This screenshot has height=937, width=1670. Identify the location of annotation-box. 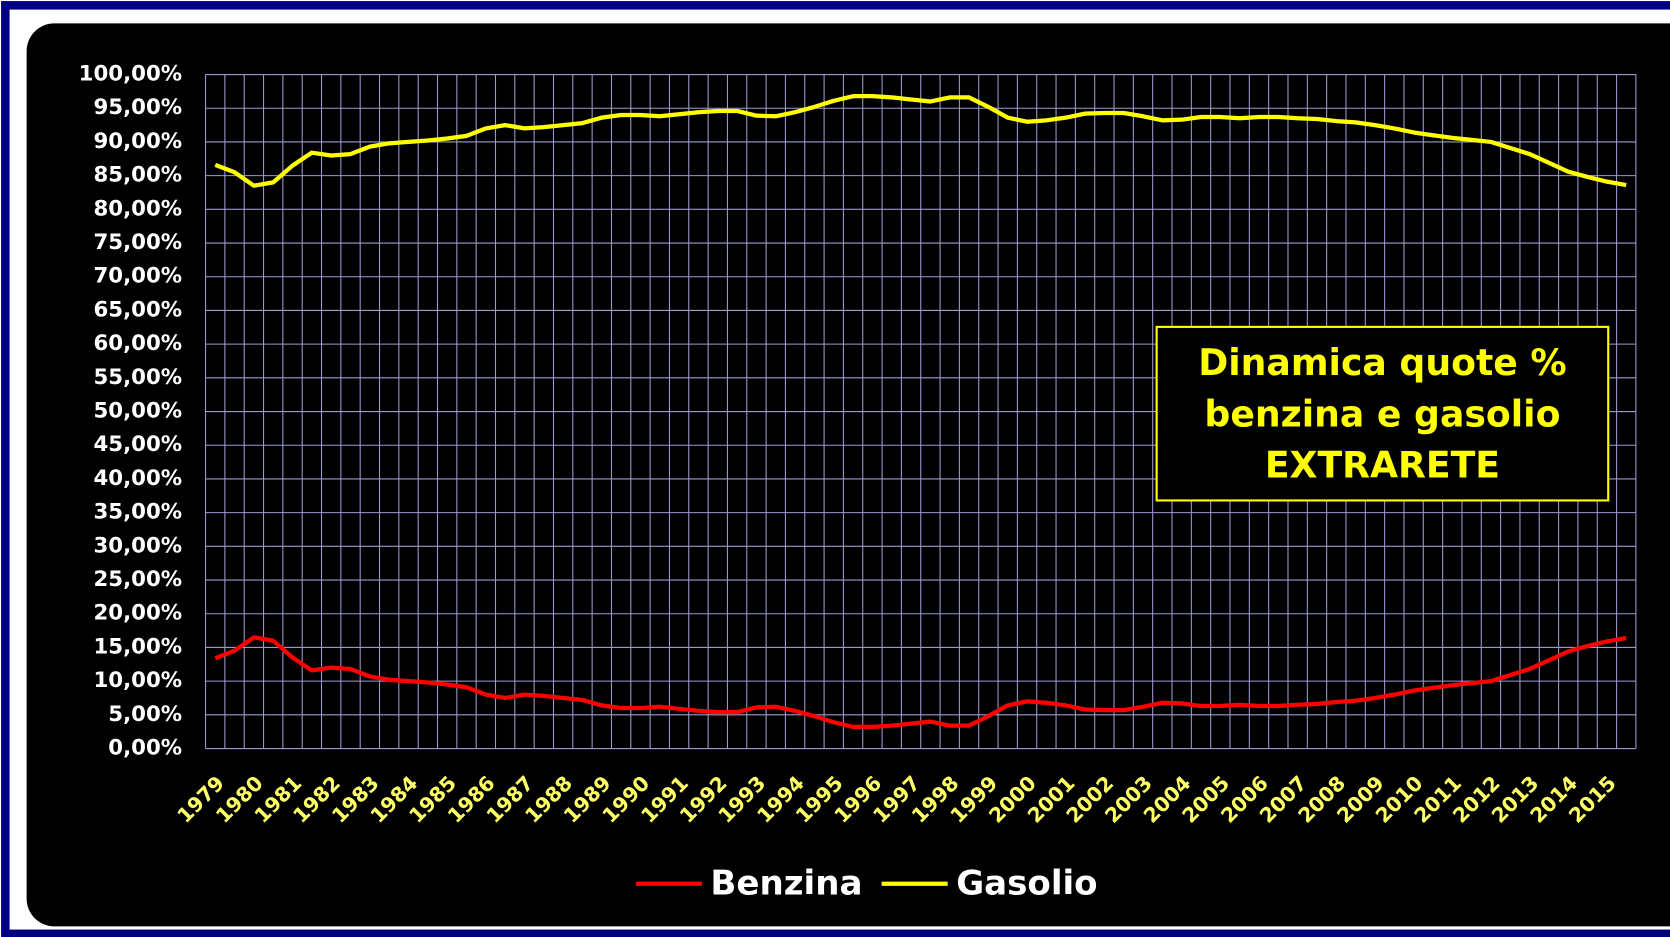
(1382, 413).